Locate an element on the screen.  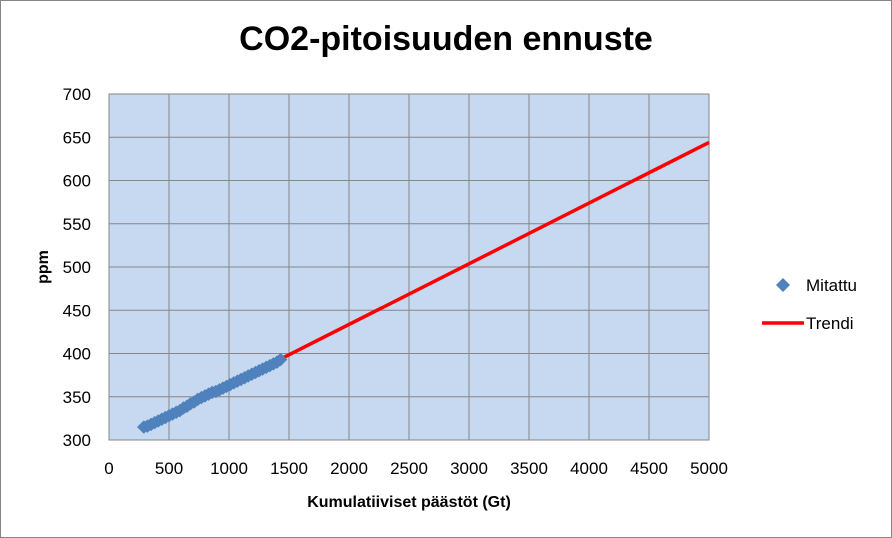
x-tick-label: 4500 is located at coordinates (649, 468).